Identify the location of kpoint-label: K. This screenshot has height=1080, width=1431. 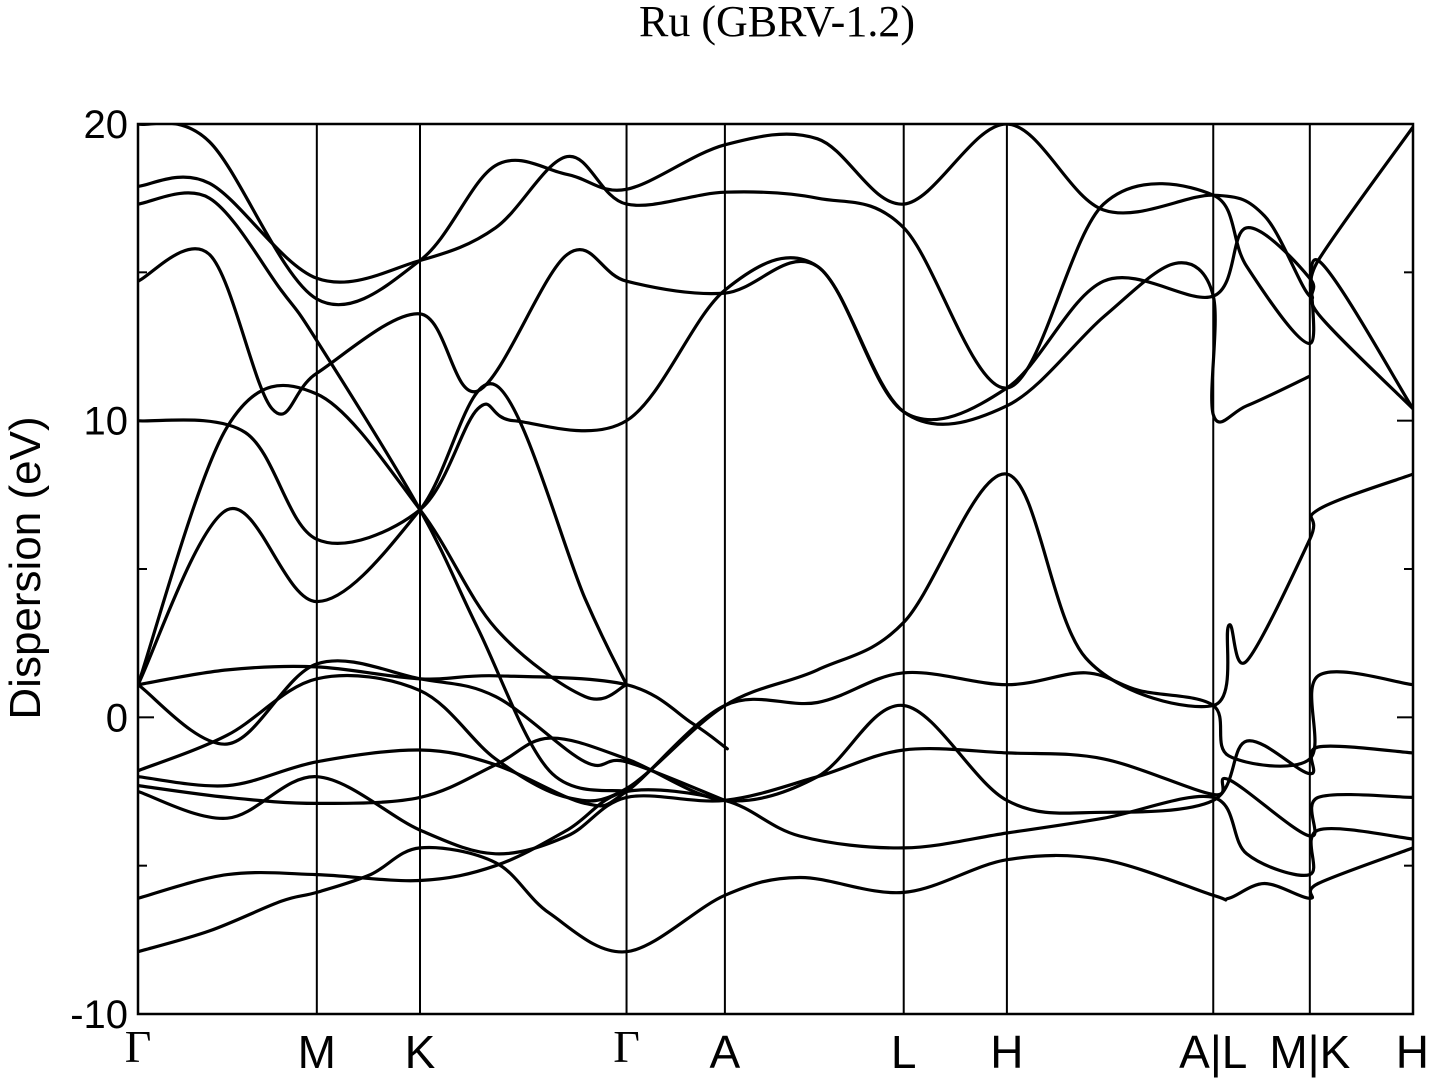
(420, 1052).